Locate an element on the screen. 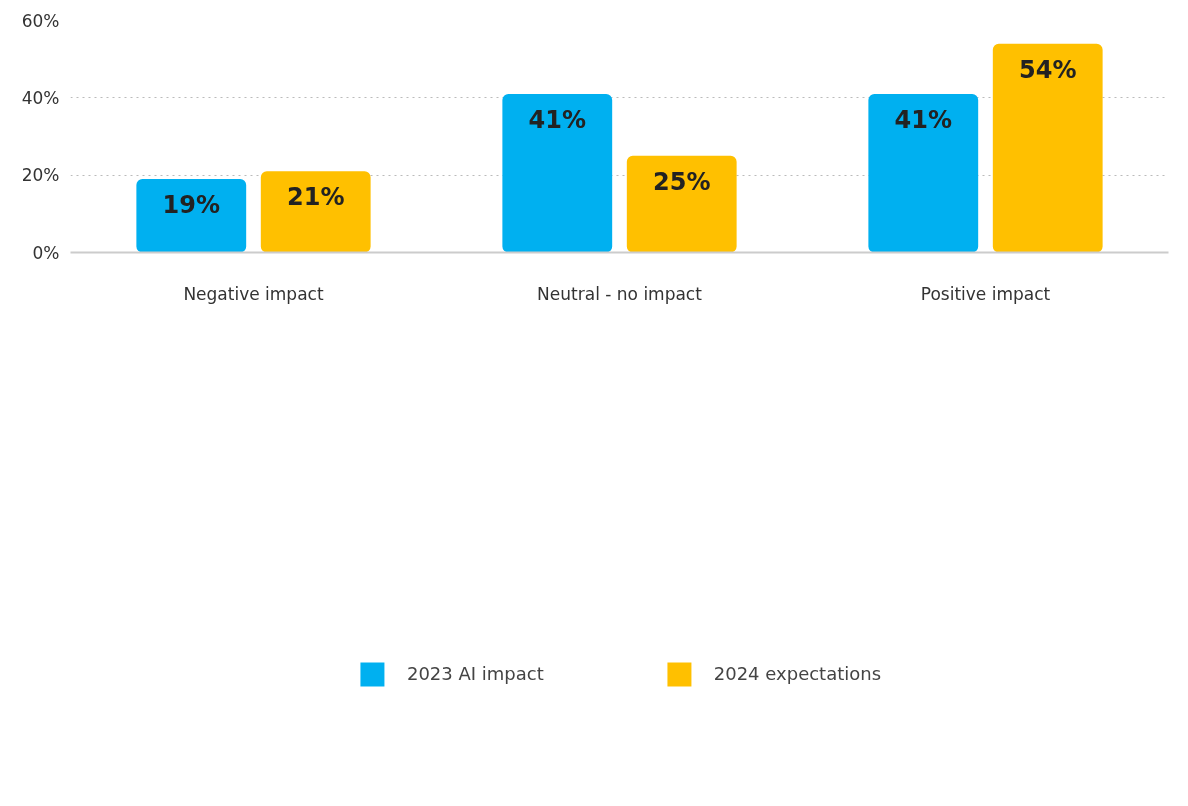  legend-label: 2024 expectations is located at coordinates (797, 674).